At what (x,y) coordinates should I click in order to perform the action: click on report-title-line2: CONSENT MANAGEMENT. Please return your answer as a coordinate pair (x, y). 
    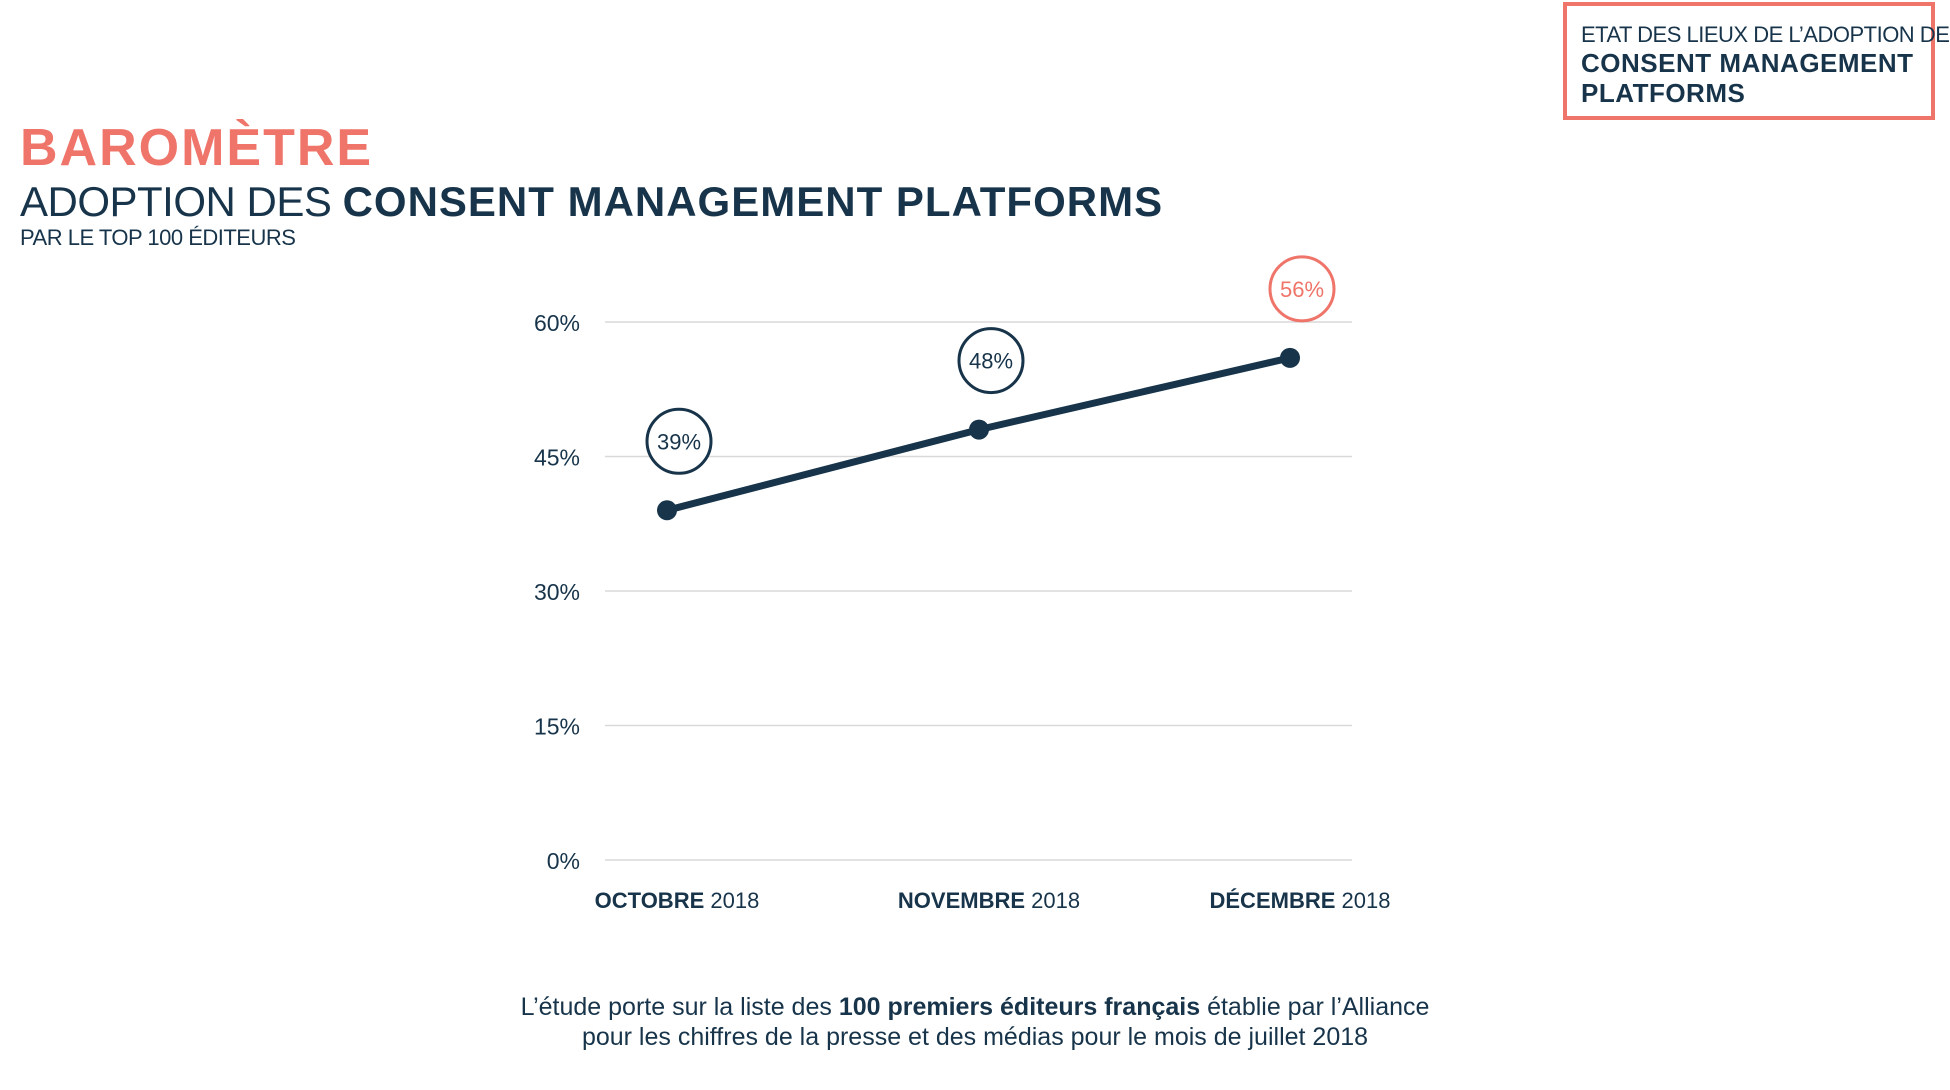
    Looking at the image, I should click on (1747, 63).